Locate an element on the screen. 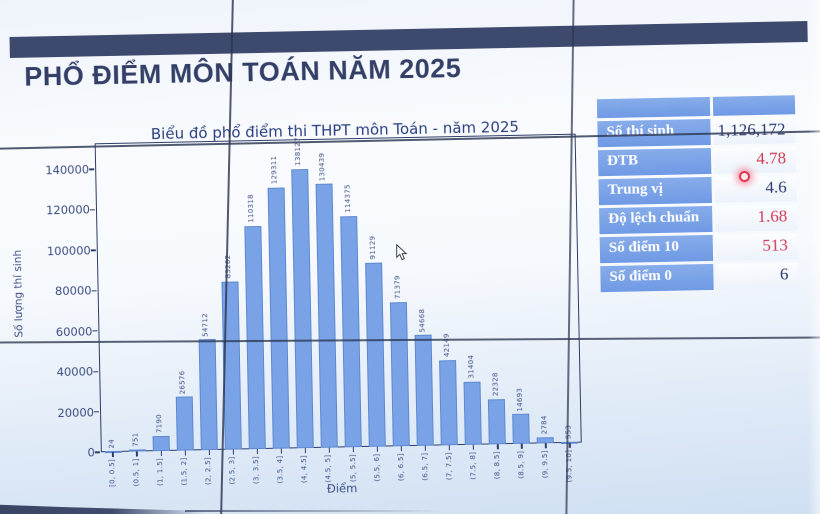 This screenshot has height=514, width=820. stat-value-3: 4.6 is located at coordinates (755, 189).